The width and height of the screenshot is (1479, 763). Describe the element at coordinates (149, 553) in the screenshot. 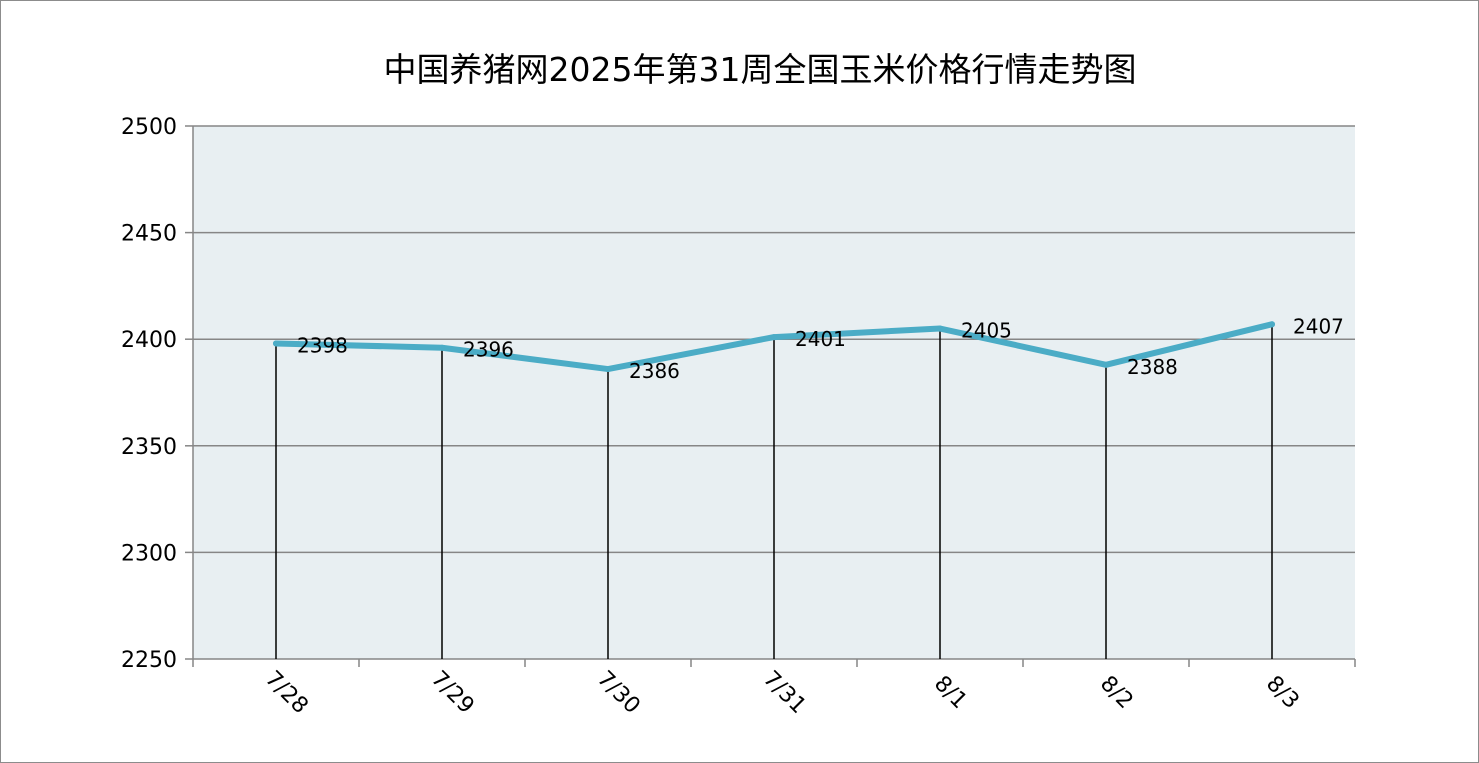

I see `y-tick-label-2300: 2300` at that location.